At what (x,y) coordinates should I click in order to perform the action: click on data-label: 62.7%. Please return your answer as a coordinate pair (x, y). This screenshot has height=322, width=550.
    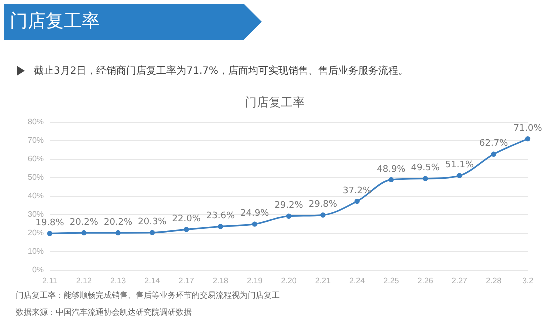
    Looking at the image, I should click on (494, 144).